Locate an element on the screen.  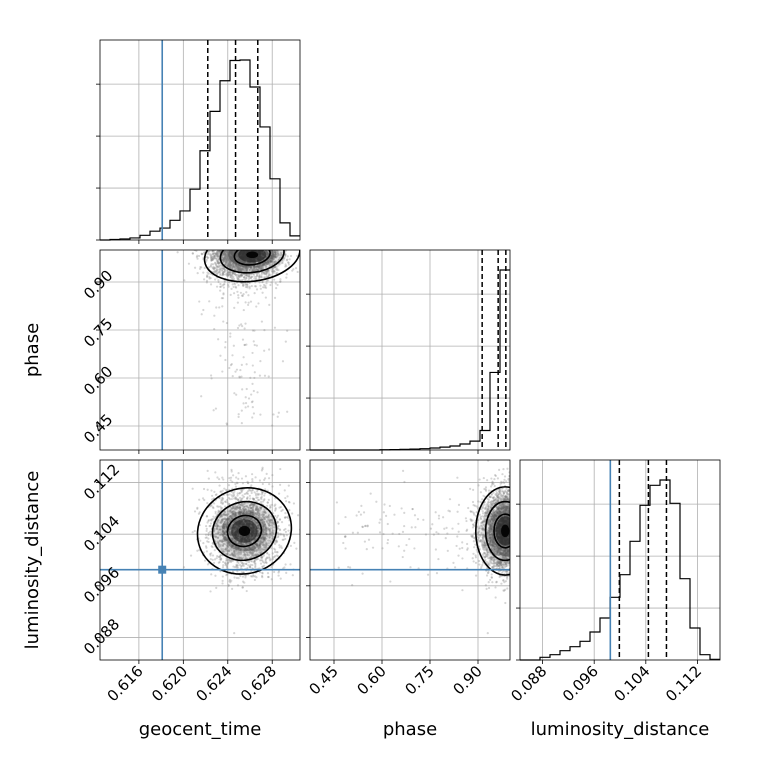
frame-luminosity_distance is located at coordinates (620, 560).